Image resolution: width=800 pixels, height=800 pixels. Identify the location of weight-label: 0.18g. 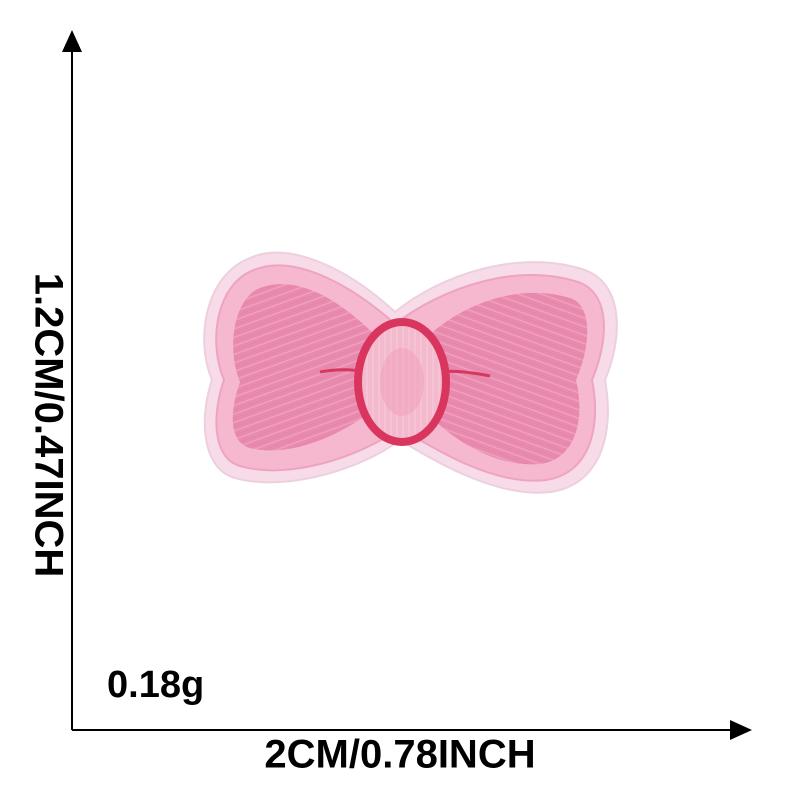
(156, 685).